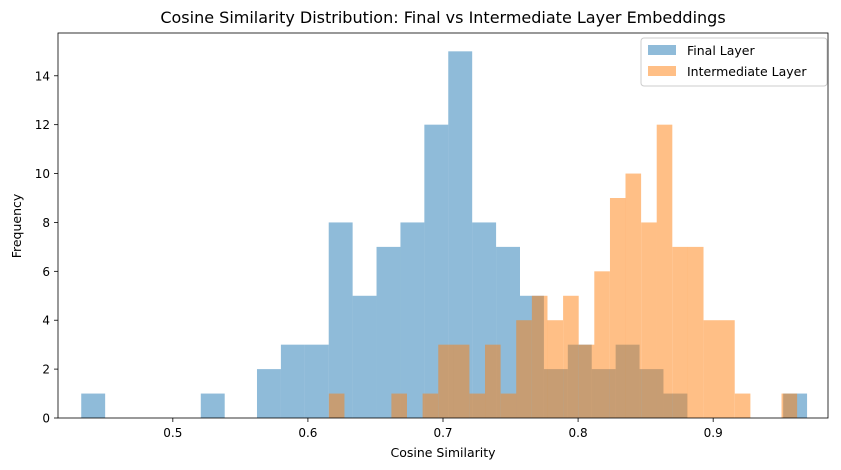  Describe the element at coordinates (46, 272) in the screenshot. I see `y-tick-label: 6` at that location.